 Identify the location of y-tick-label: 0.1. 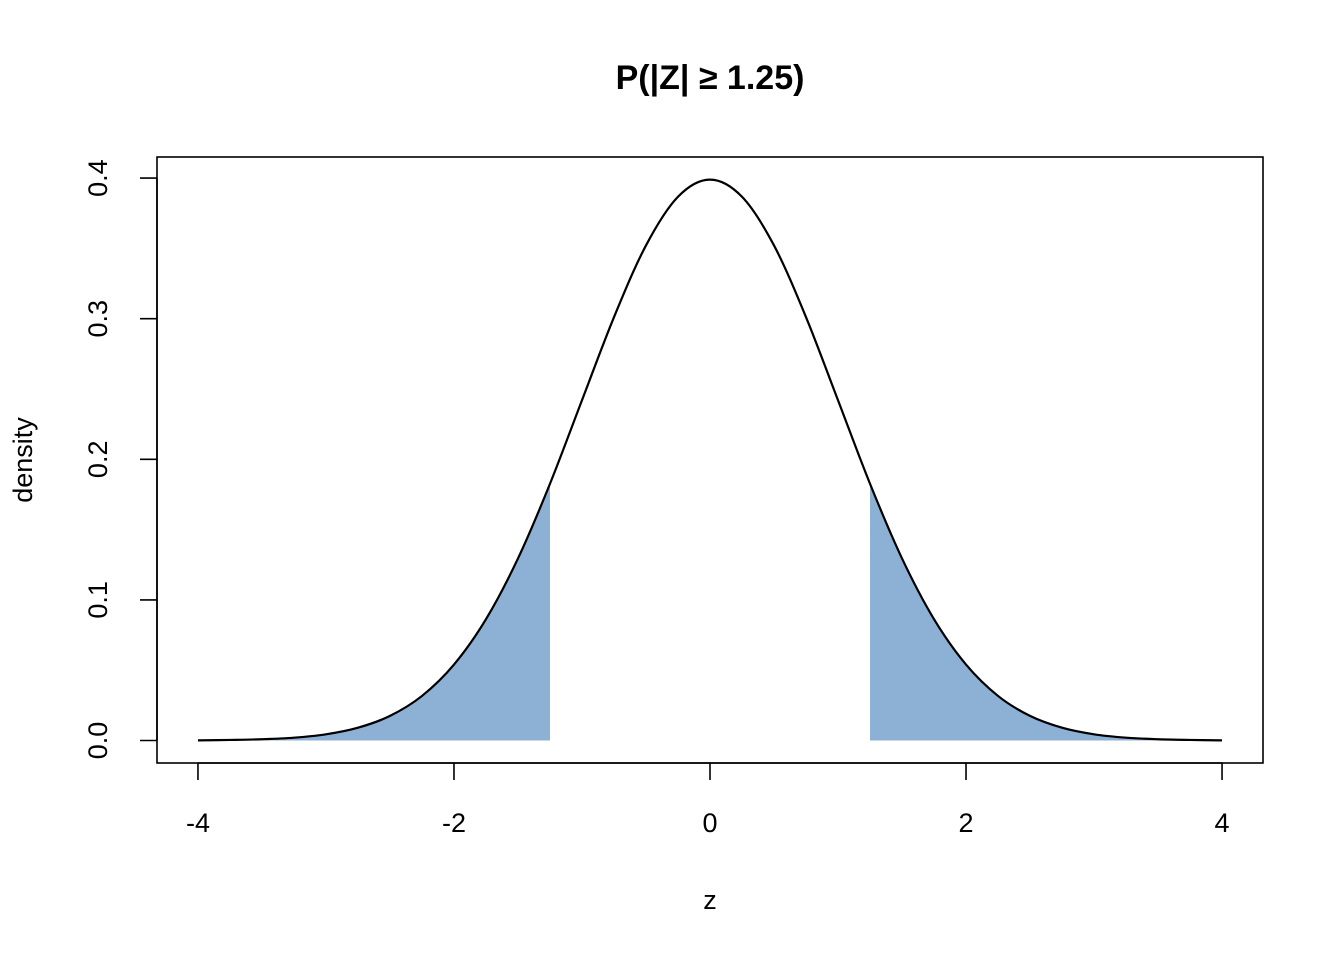
(98, 600).